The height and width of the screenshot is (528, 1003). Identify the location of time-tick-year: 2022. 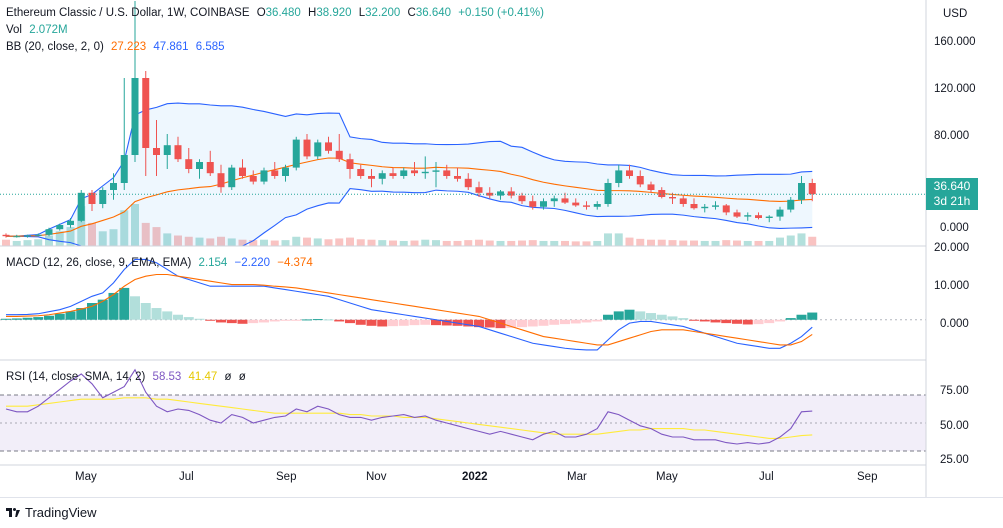
(475, 477).